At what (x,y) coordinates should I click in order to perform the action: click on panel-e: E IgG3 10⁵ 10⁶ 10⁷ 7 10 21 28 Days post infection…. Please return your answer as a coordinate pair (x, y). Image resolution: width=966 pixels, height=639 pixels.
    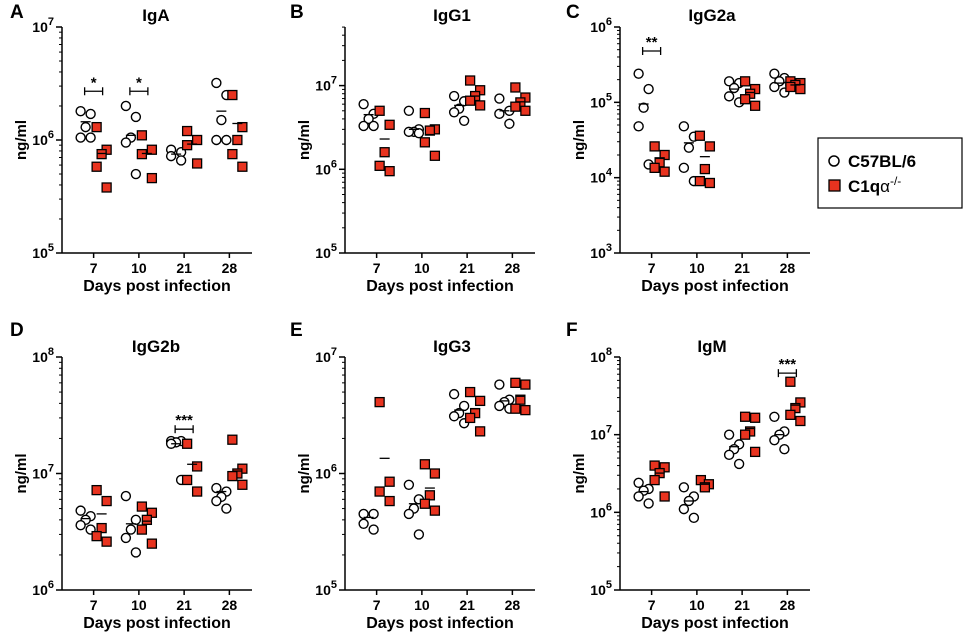
    Looking at the image, I should click on (412, 476).